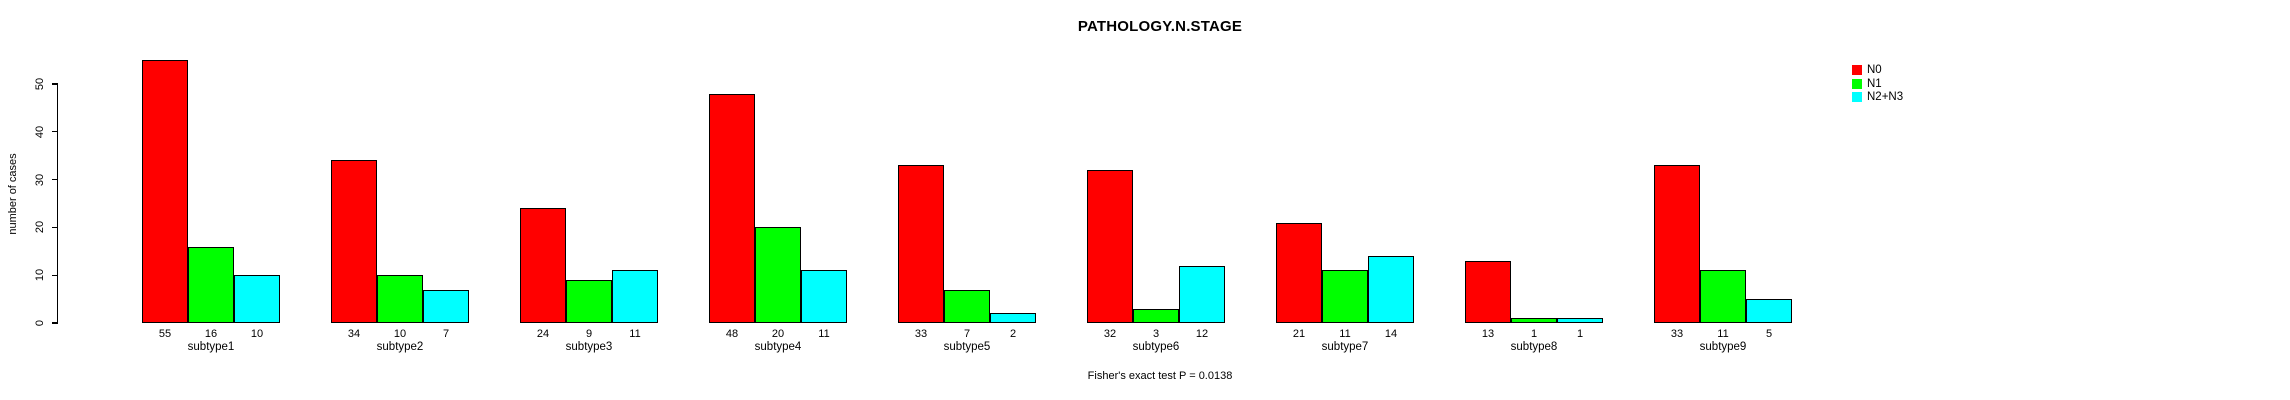 Image resolution: width=2290 pixels, height=400 pixels. I want to click on bar-value-label: 34, so click(354, 334).